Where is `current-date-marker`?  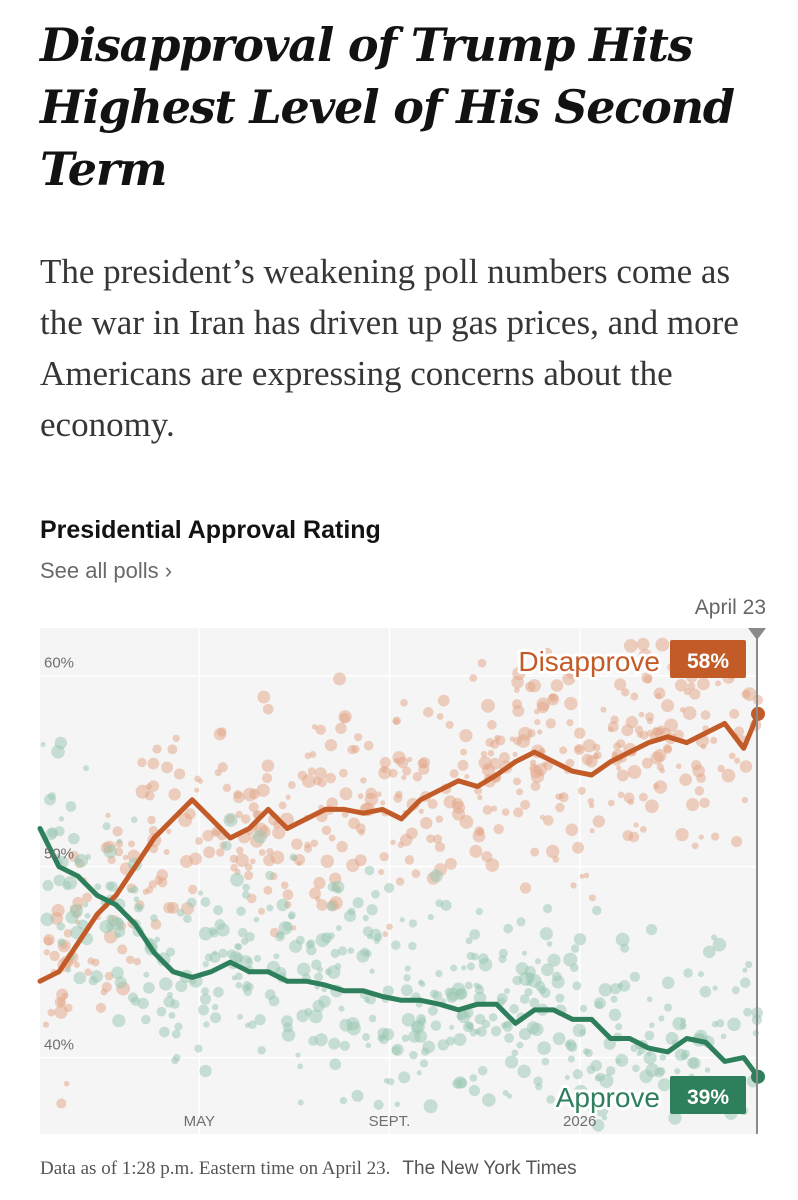
current-date-marker is located at coordinates (757, 881).